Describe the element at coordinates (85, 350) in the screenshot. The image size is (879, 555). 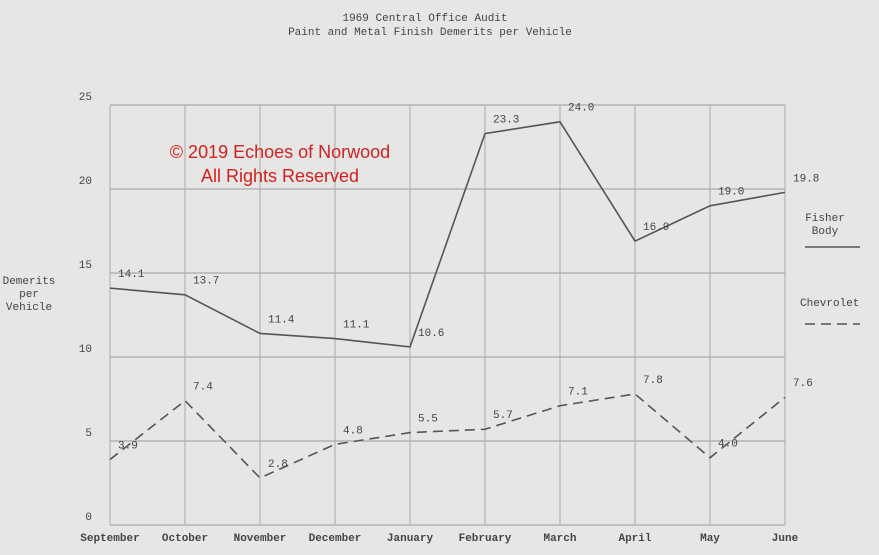
I see `y-tick-label: 10` at that location.